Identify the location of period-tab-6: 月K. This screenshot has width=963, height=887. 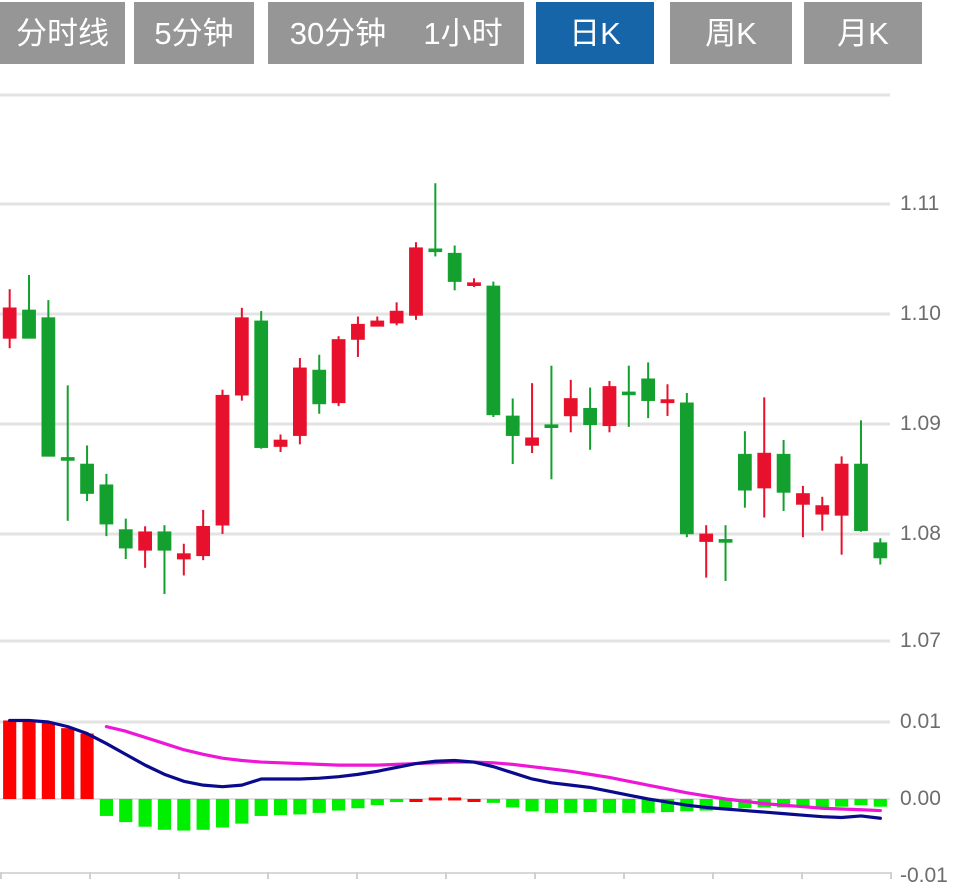
(863, 33).